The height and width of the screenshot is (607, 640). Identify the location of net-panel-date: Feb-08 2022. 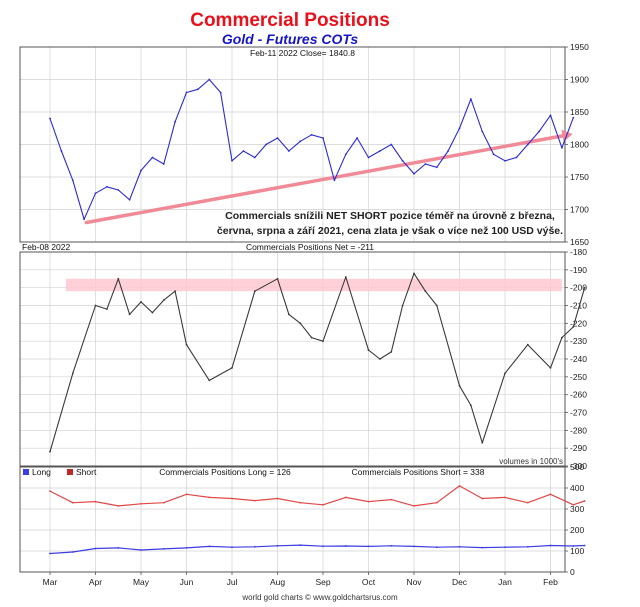
(46, 247).